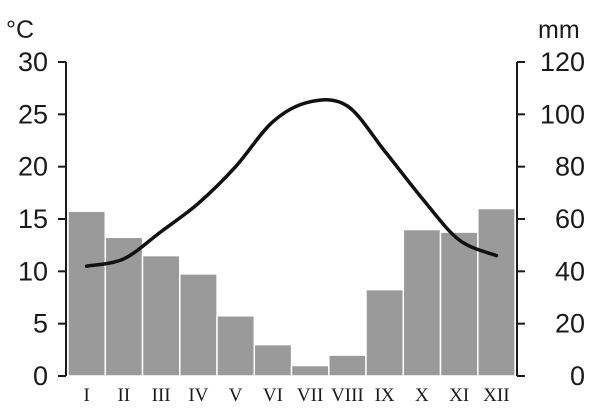 The width and height of the screenshot is (597, 408). I want to click on month-label-X: X, so click(422, 395).